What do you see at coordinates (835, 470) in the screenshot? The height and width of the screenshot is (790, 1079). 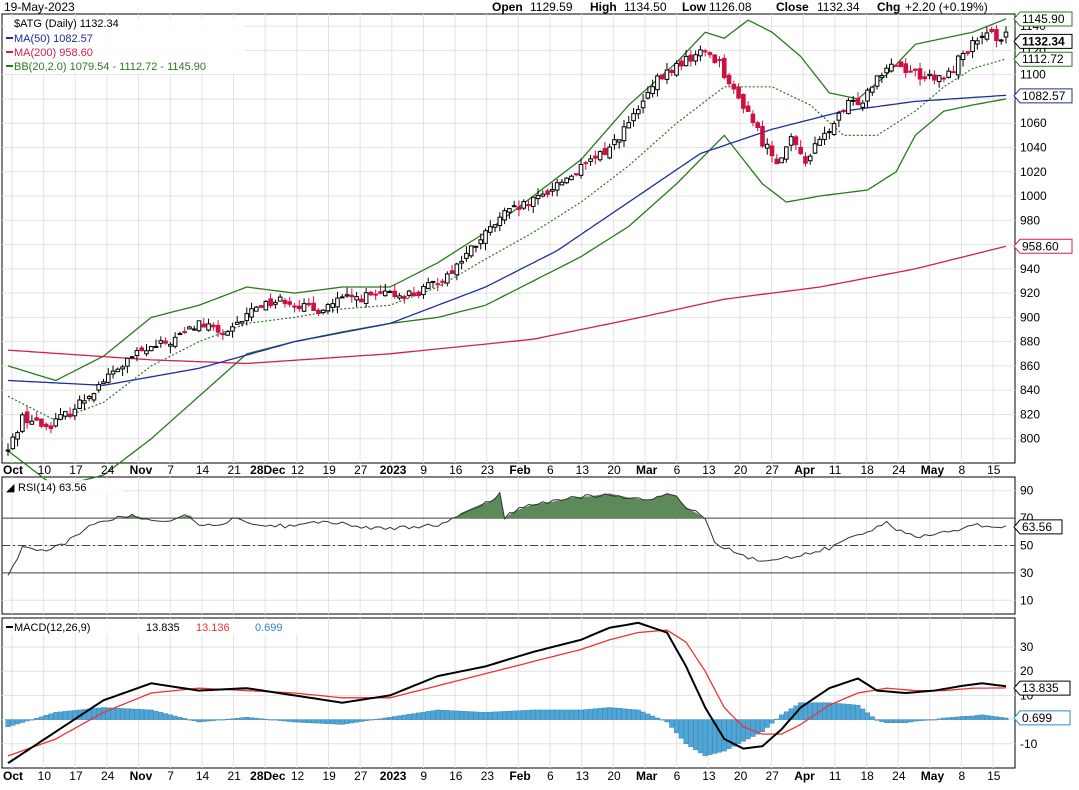 I see `x-tick-label: 11` at bounding box center [835, 470].